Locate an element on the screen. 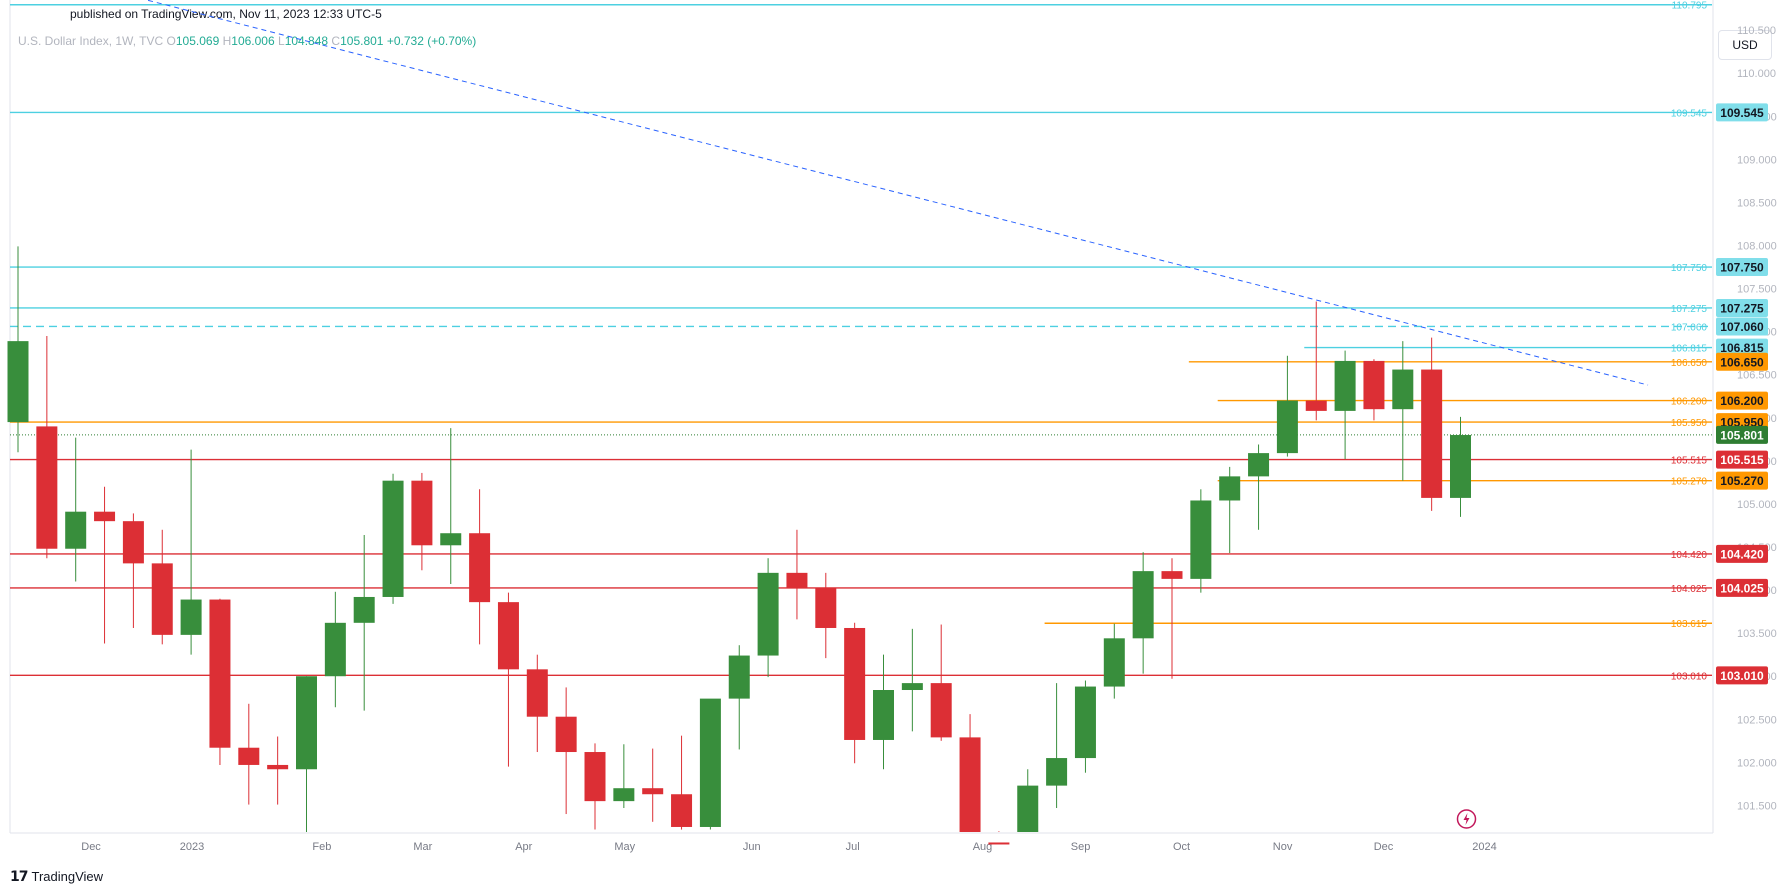 This screenshot has height=896, width=1787. y-tick-label: 107.500 is located at coordinates (1757, 290).